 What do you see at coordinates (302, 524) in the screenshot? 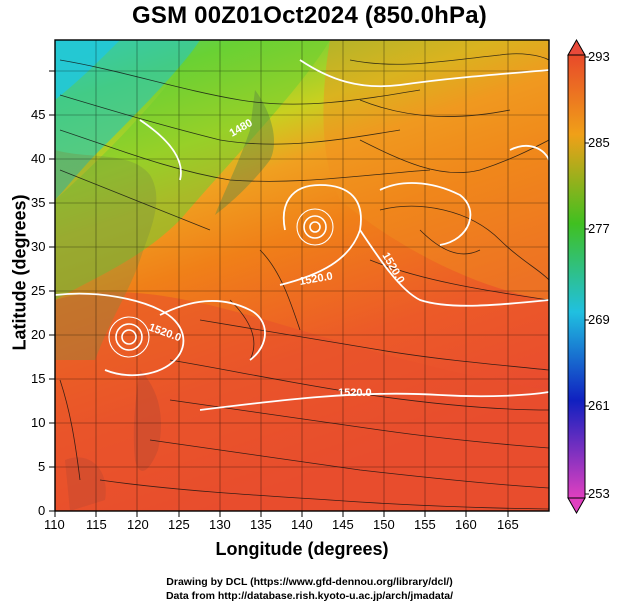
I see `x-tick-label: 140` at bounding box center [302, 524].